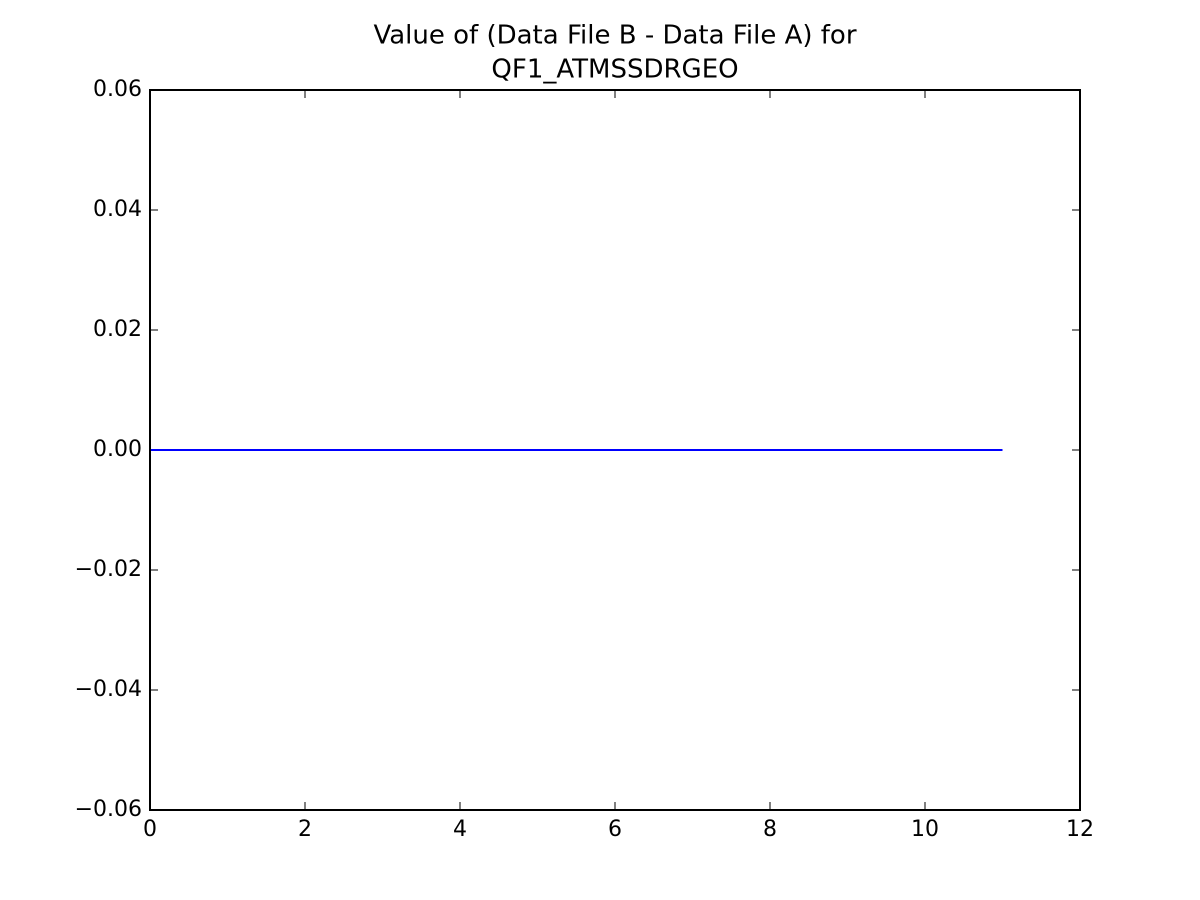 The height and width of the screenshot is (900, 1200). What do you see at coordinates (614, 70) in the screenshot?
I see `chart-title: QF1_ATMSSDRGEO` at bounding box center [614, 70].